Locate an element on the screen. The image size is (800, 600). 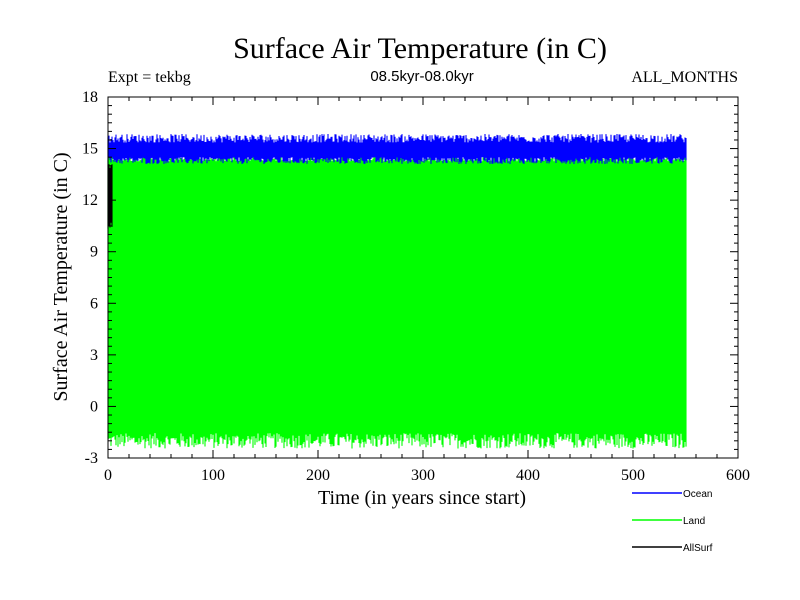
y-tick-label: 9 is located at coordinates (94, 252).